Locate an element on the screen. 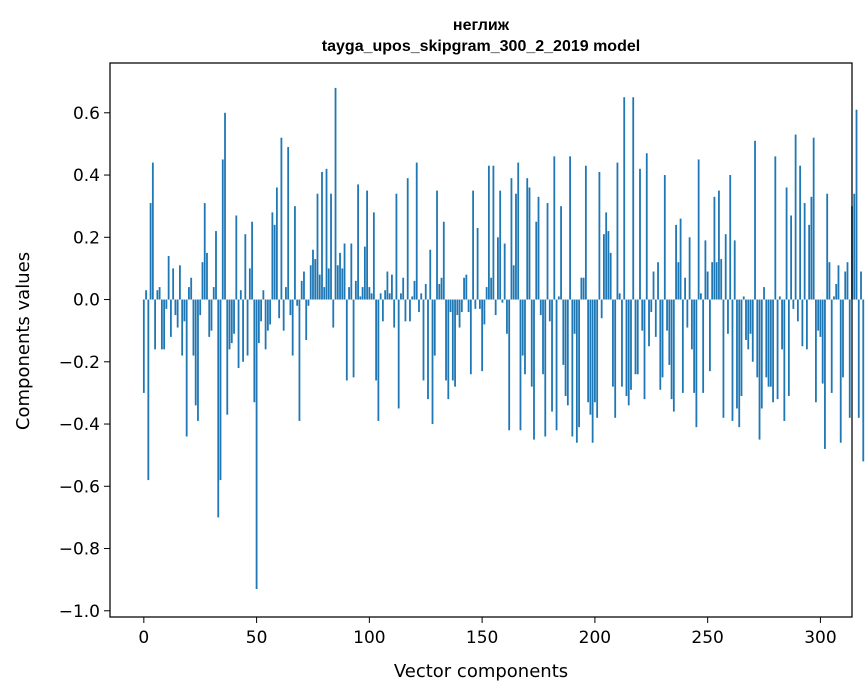 The height and width of the screenshot is (696, 867). y-tick-label: 0.6 is located at coordinates (86, 114).